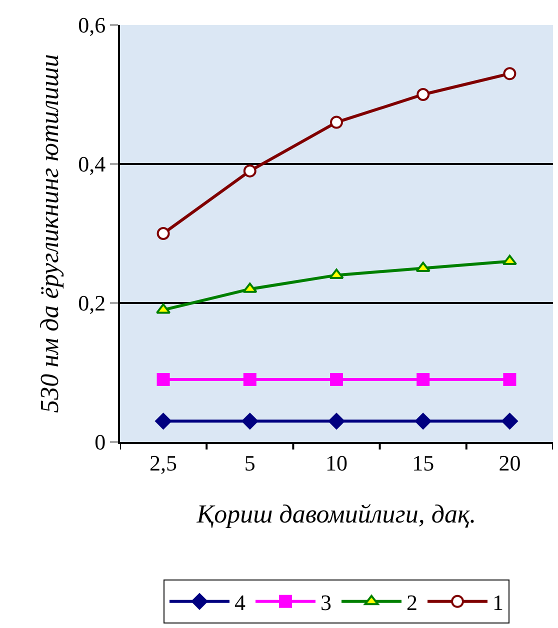  I want to click on y-tick-label: 0,4, so click(92, 164).